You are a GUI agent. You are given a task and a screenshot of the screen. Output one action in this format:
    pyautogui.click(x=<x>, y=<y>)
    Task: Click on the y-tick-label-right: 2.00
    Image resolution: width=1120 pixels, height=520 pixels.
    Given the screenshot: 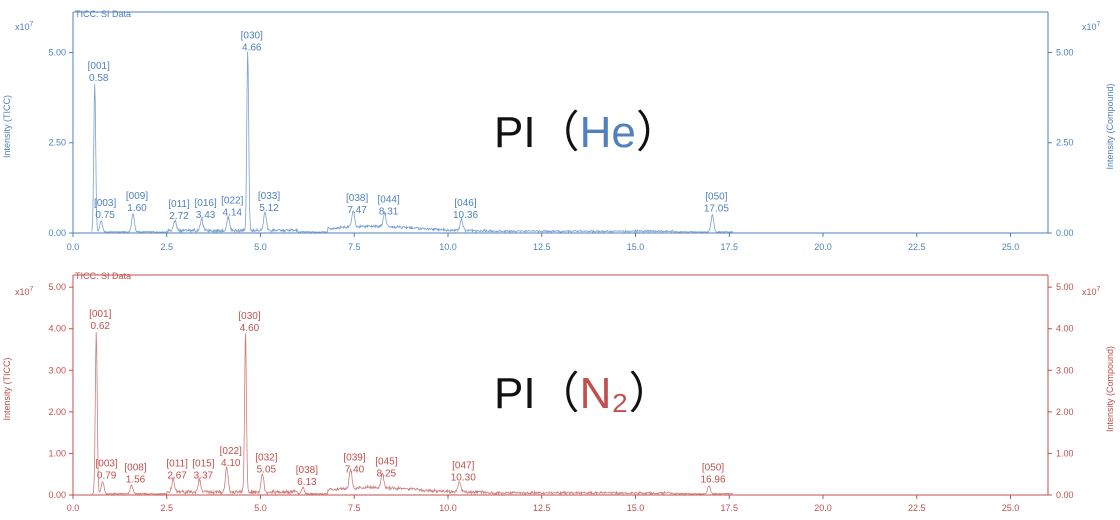 What is the action you would take?
    pyautogui.click(x=1065, y=412)
    